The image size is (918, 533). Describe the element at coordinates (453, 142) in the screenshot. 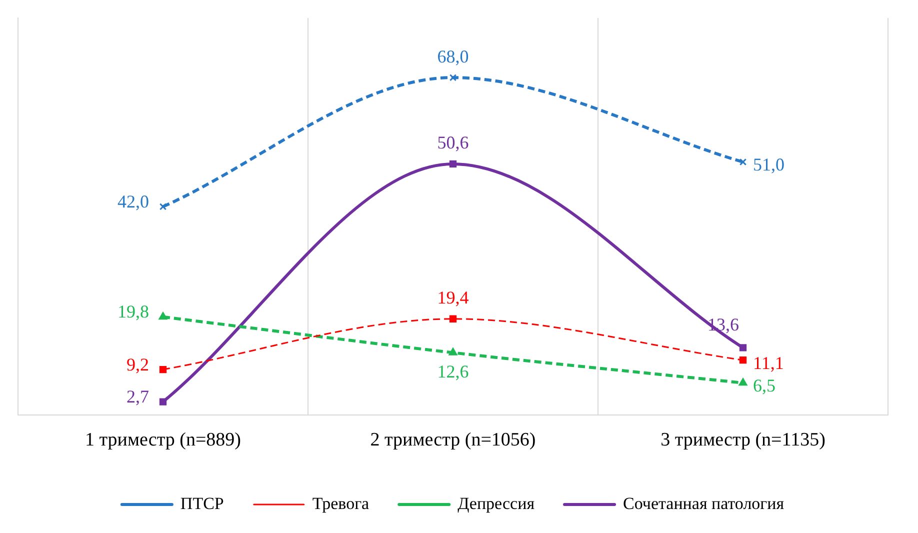

I see `data-label: 50,6` at that location.